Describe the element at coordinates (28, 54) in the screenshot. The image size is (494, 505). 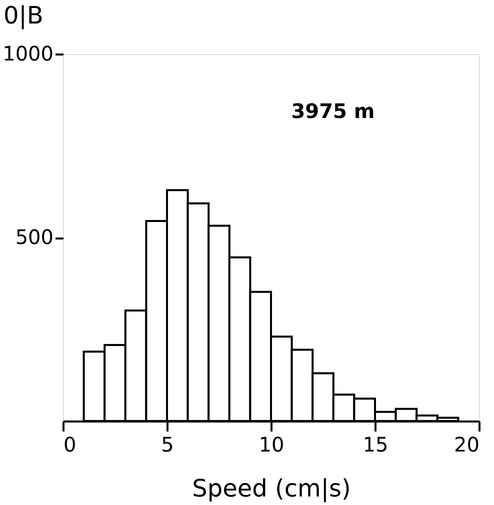
I see `y-tick-label: 1000` at that location.